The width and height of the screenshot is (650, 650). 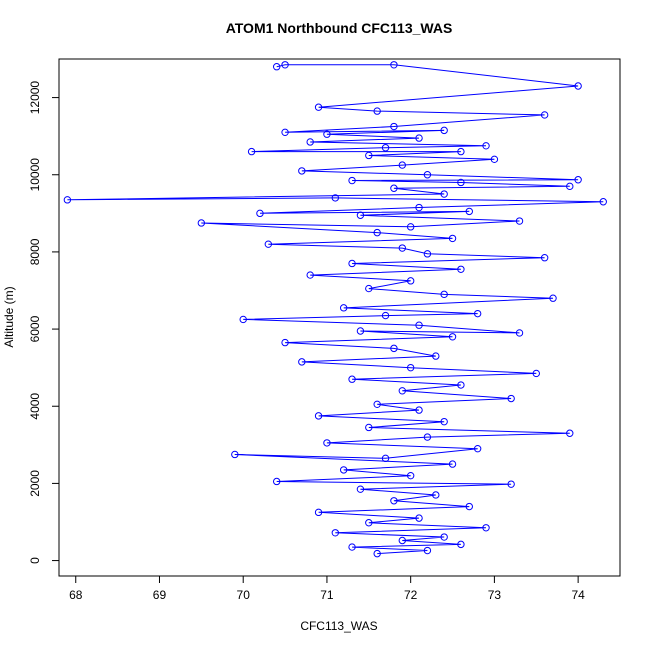 What do you see at coordinates (327, 595) in the screenshot?
I see `x-tick-label: 71` at bounding box center [327, 595].